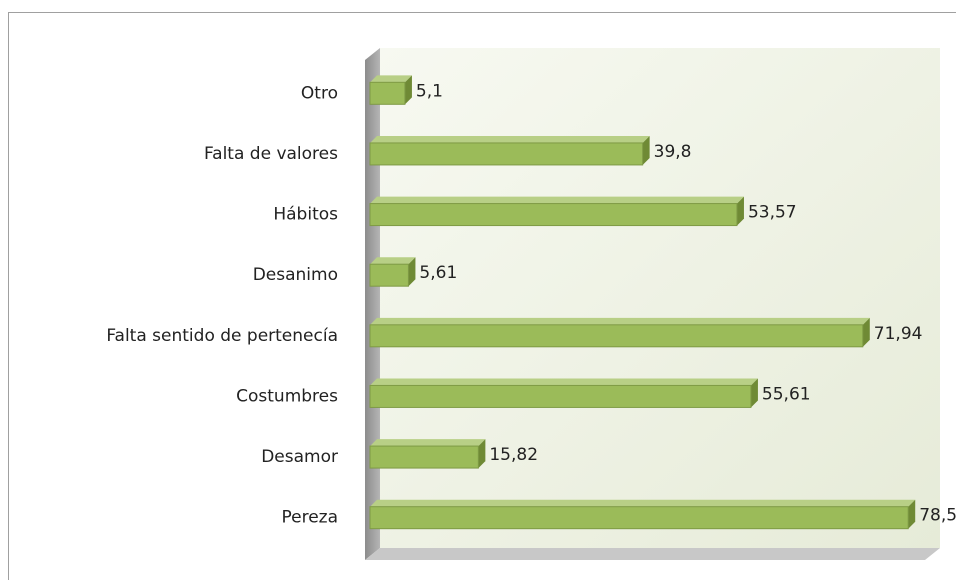  I want to click on y-tick-label: Otro, so click(319, 93).